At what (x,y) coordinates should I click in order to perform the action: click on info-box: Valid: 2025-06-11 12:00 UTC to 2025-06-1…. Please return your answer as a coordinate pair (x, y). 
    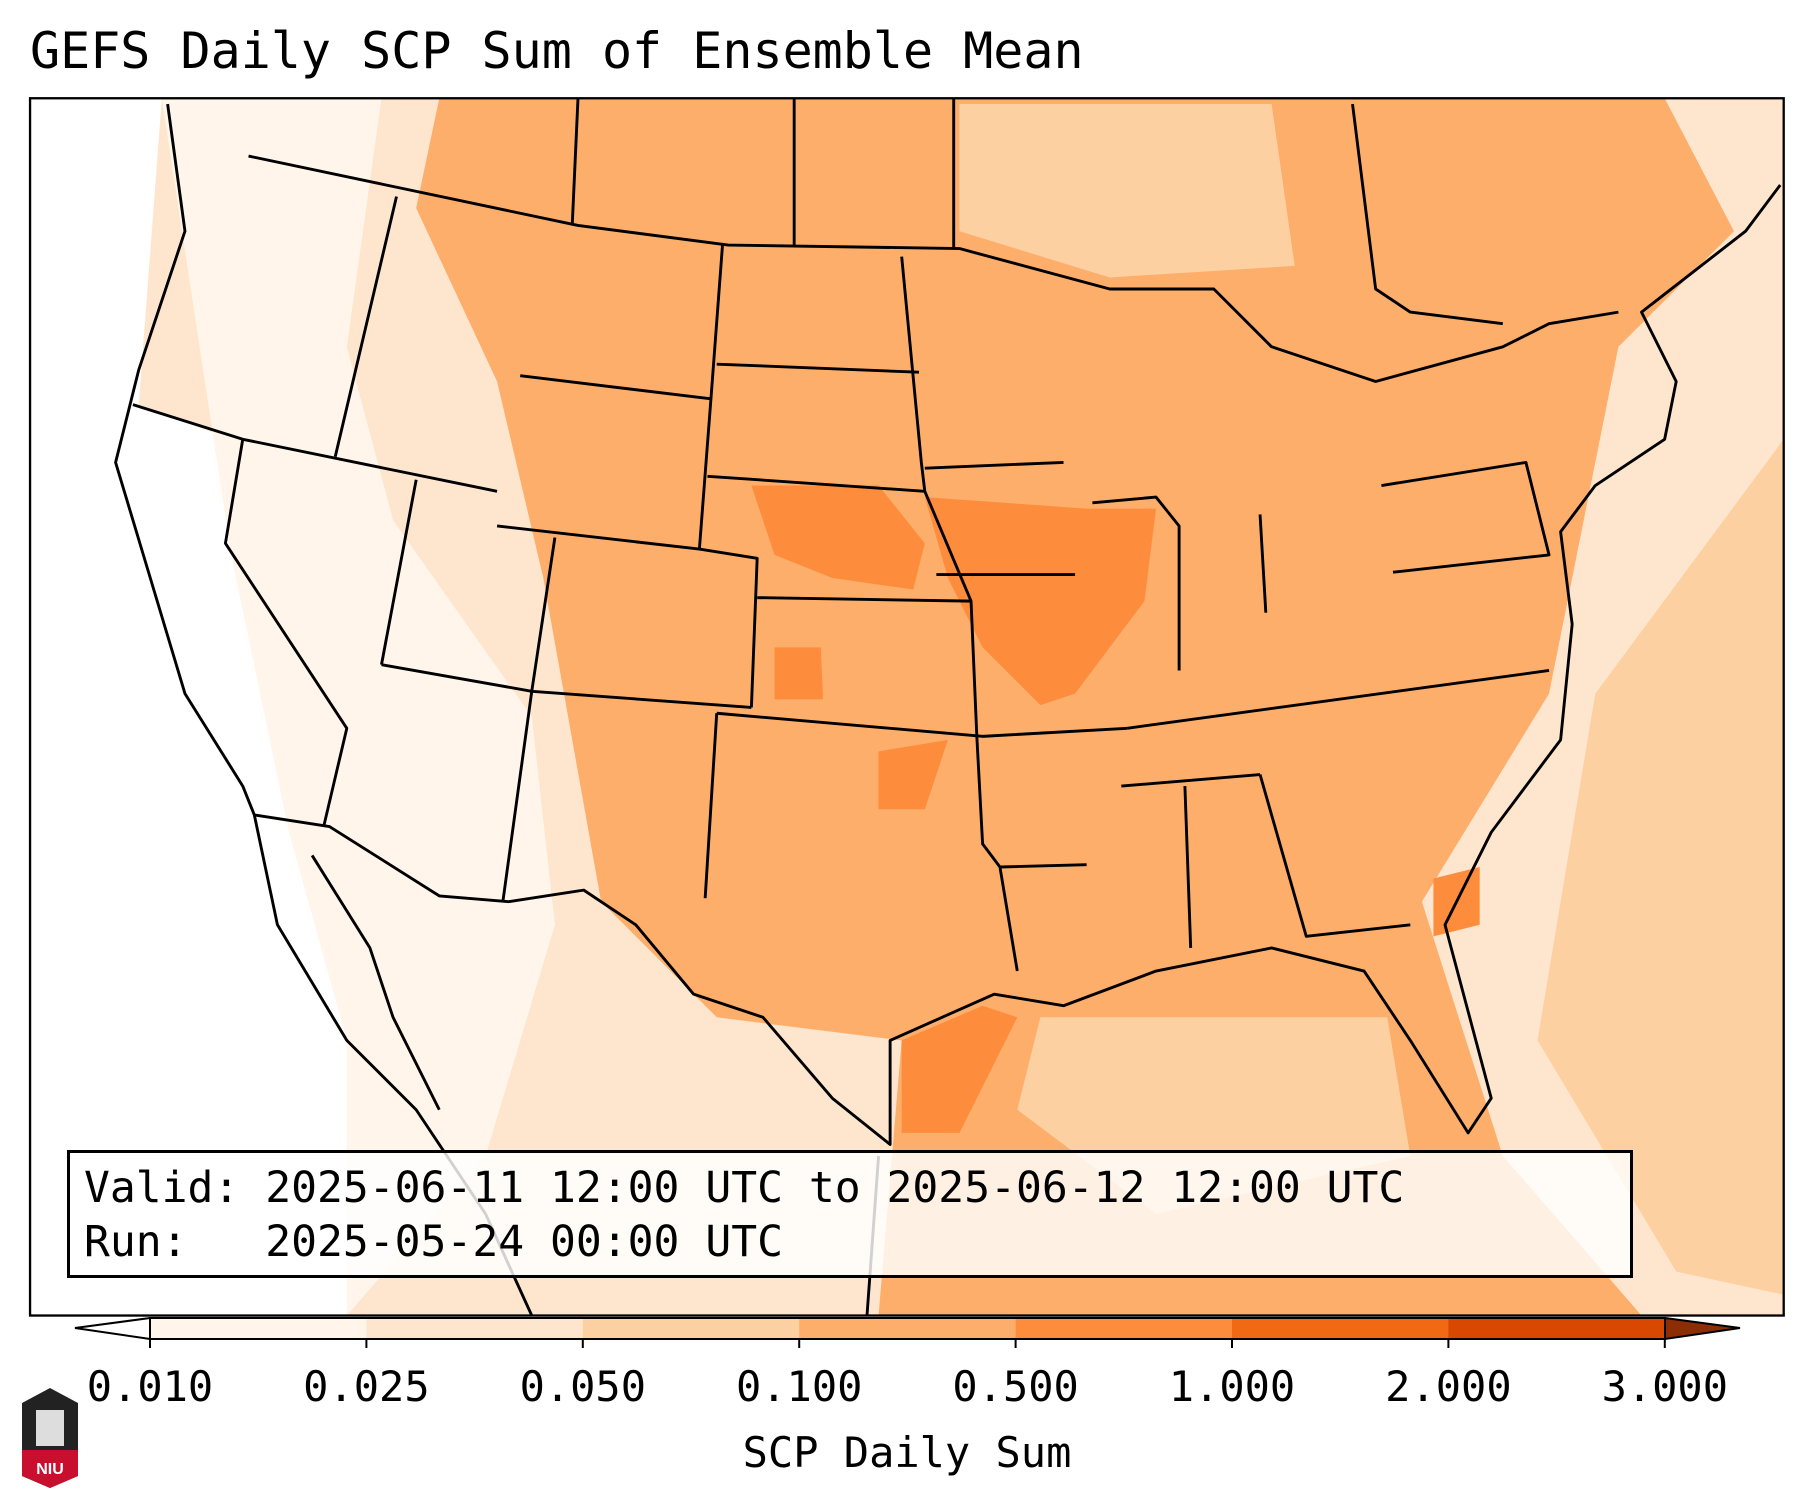
    Looking at the image, I should click on (850, 1214).